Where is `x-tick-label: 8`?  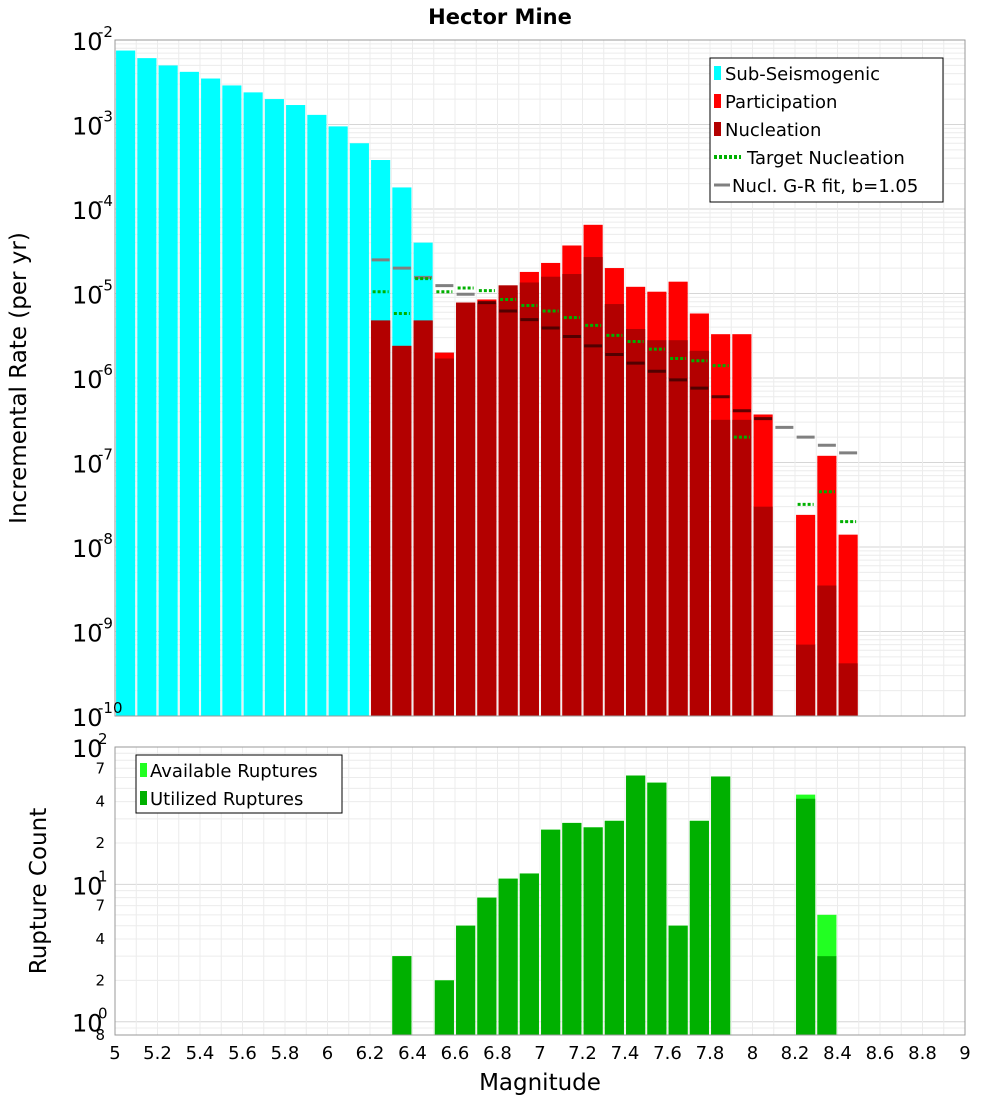
x-tick-label: 8 is located at coordinates (752, 1053).